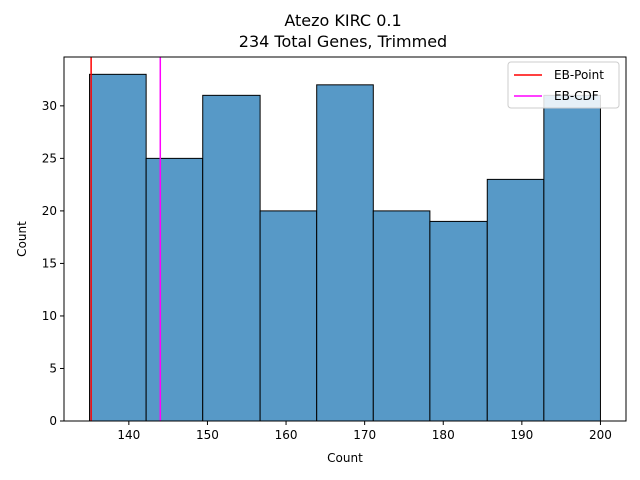  Describe the element at coordinates (128, 435) in the screenshot. I see `x-tick-label: 140` at that location.